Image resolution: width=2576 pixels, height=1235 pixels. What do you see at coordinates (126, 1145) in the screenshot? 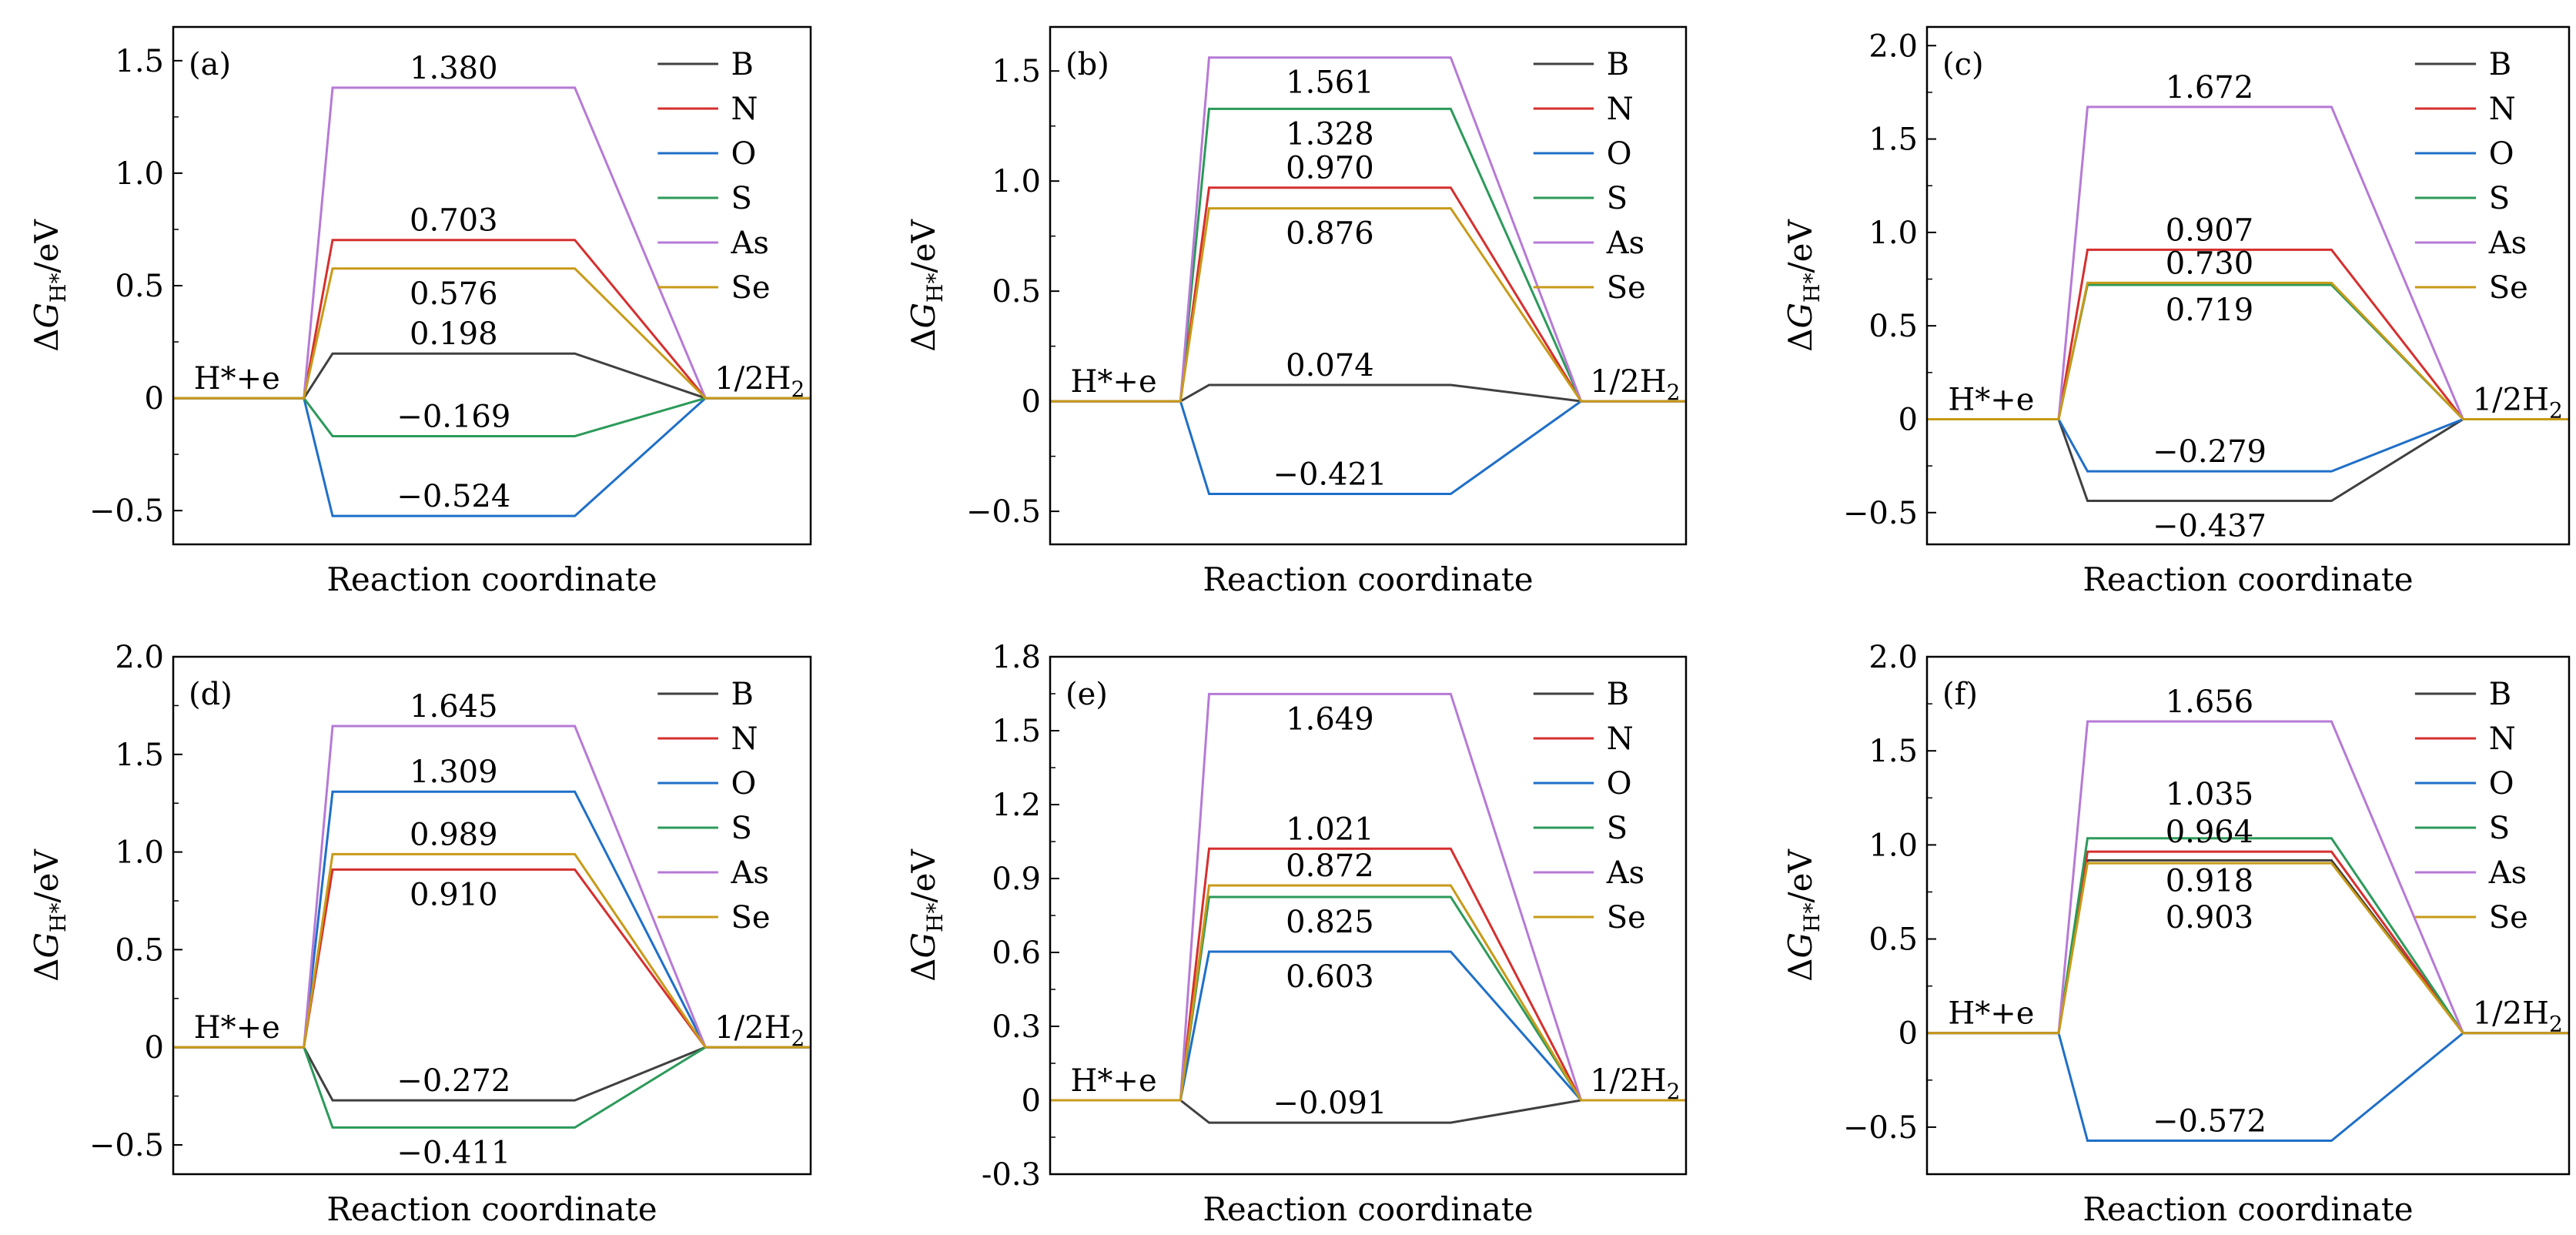
I see `y-tick-label: −0.5` at bounding box center [126, 1145].